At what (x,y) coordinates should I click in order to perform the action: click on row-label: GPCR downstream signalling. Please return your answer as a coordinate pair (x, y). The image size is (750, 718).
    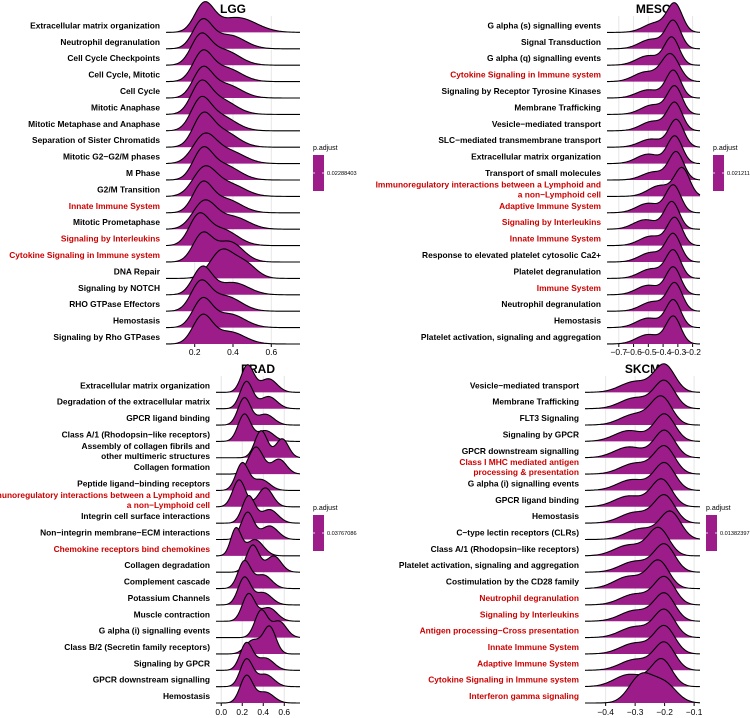
    Looking at the image, I should click on (151, 680).